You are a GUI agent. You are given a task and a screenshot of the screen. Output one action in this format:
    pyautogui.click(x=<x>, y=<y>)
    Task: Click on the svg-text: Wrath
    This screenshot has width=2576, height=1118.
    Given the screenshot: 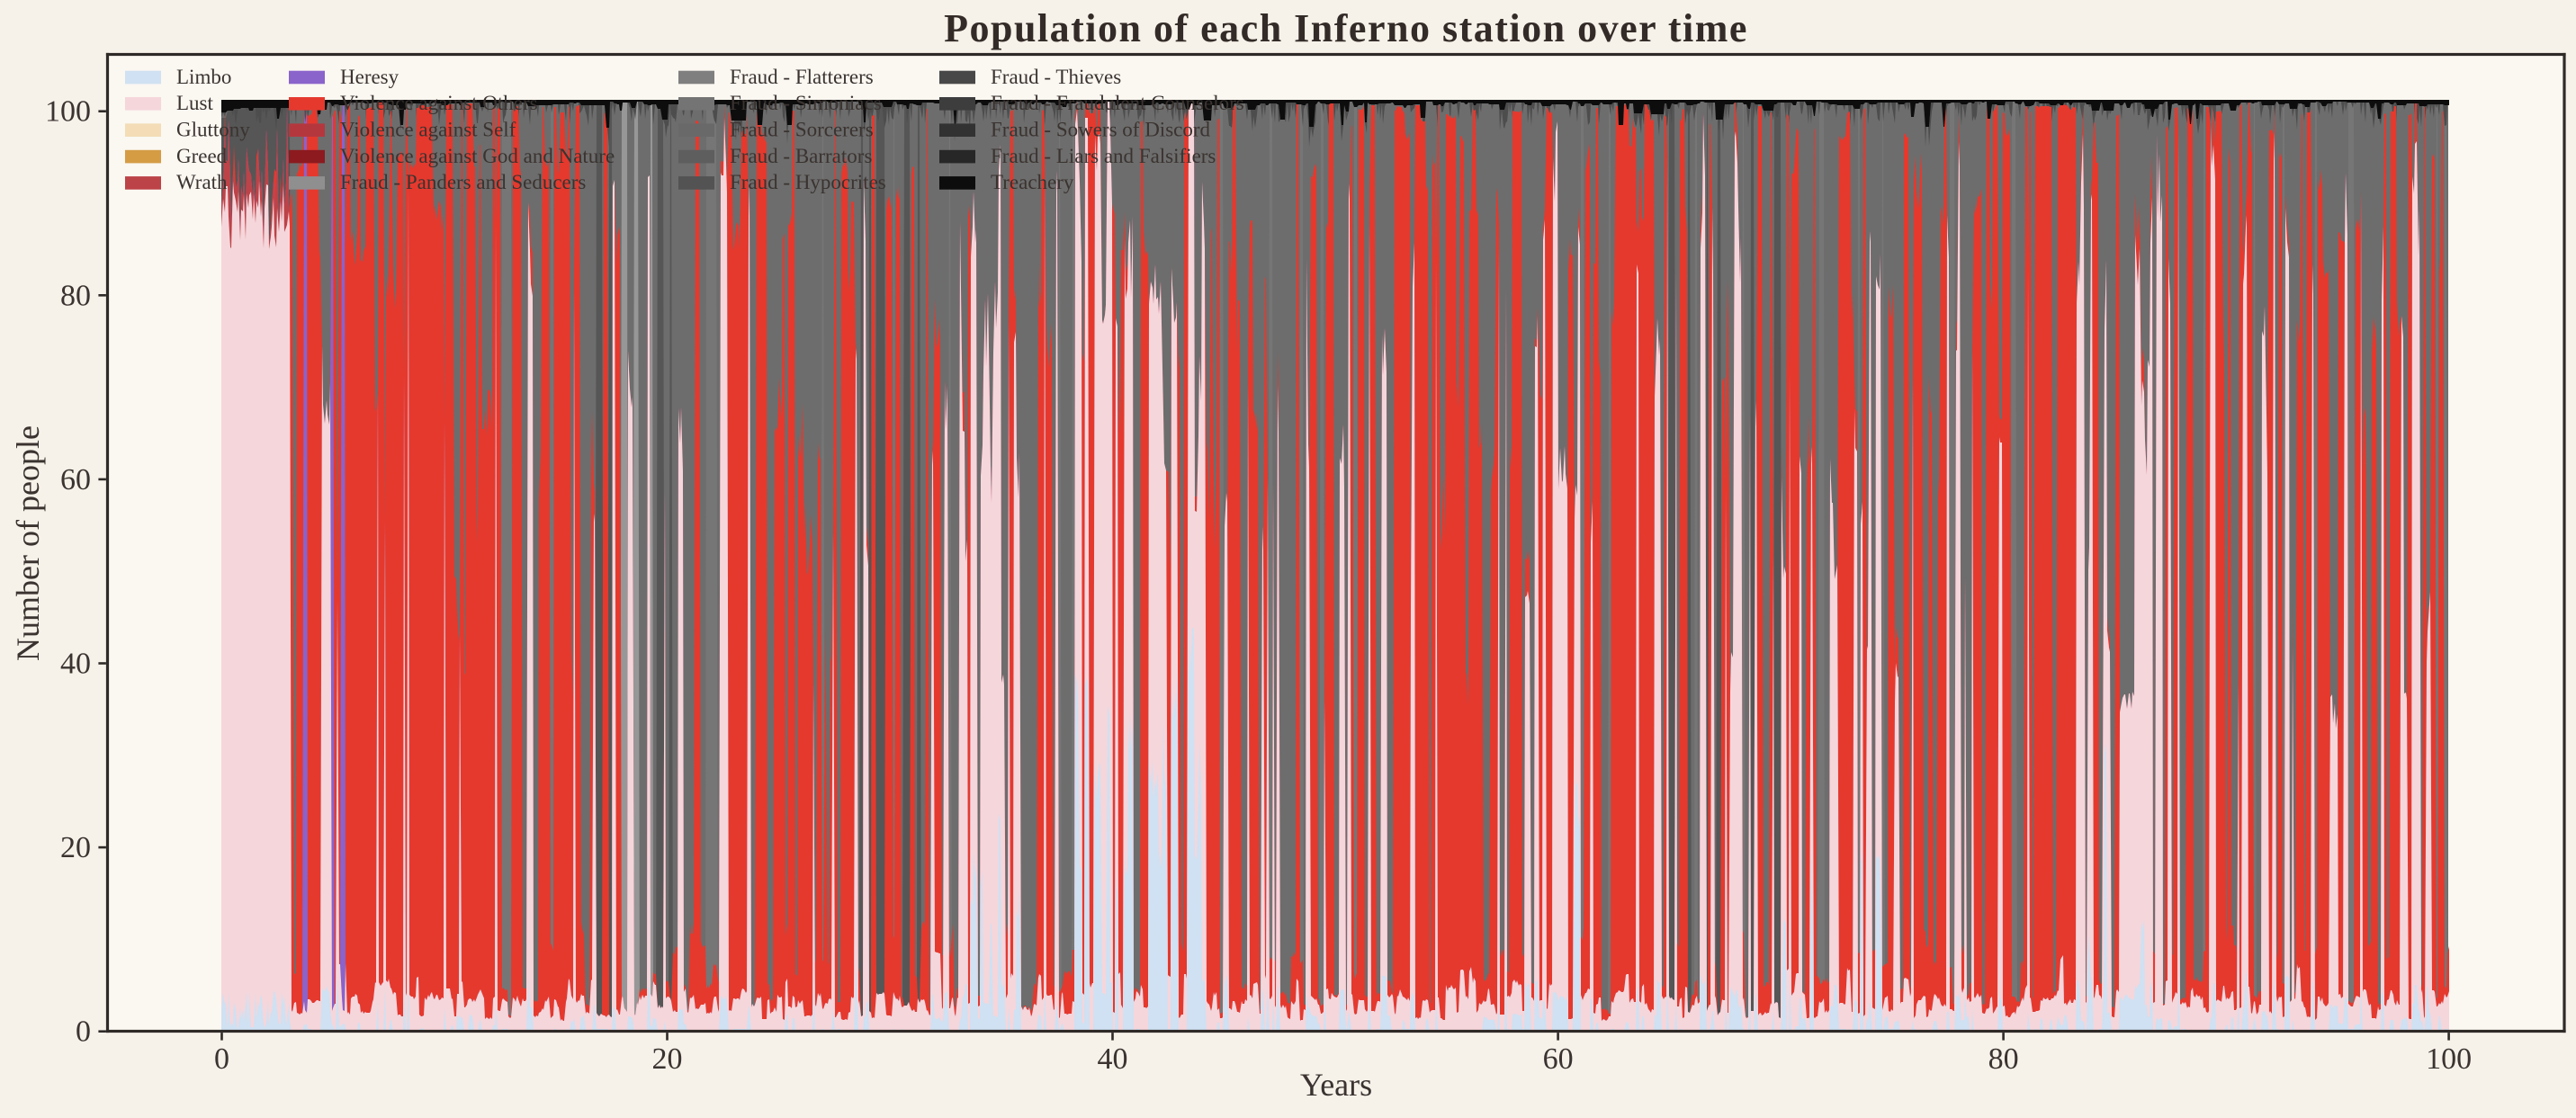 What is the action you would take?
    pyautogui.click(x=202, y=182)
    